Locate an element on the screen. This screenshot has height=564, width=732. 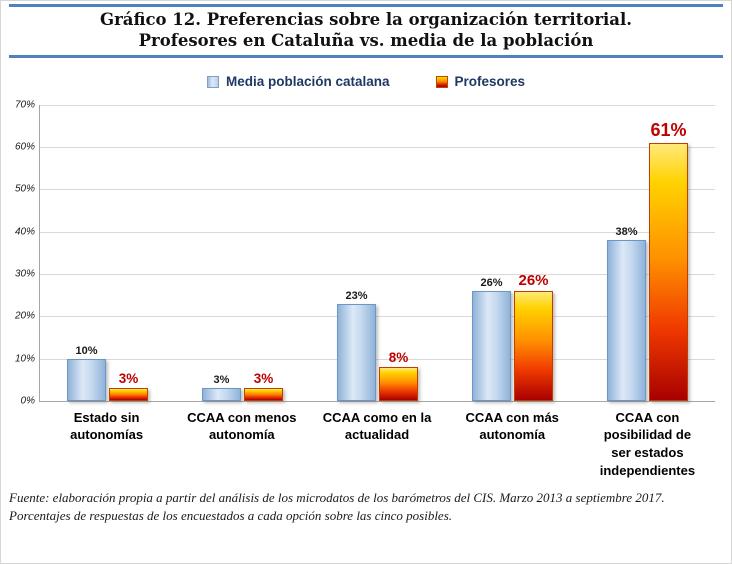
legend-item-media: Media población catalana is located at coordinates (298, 82).